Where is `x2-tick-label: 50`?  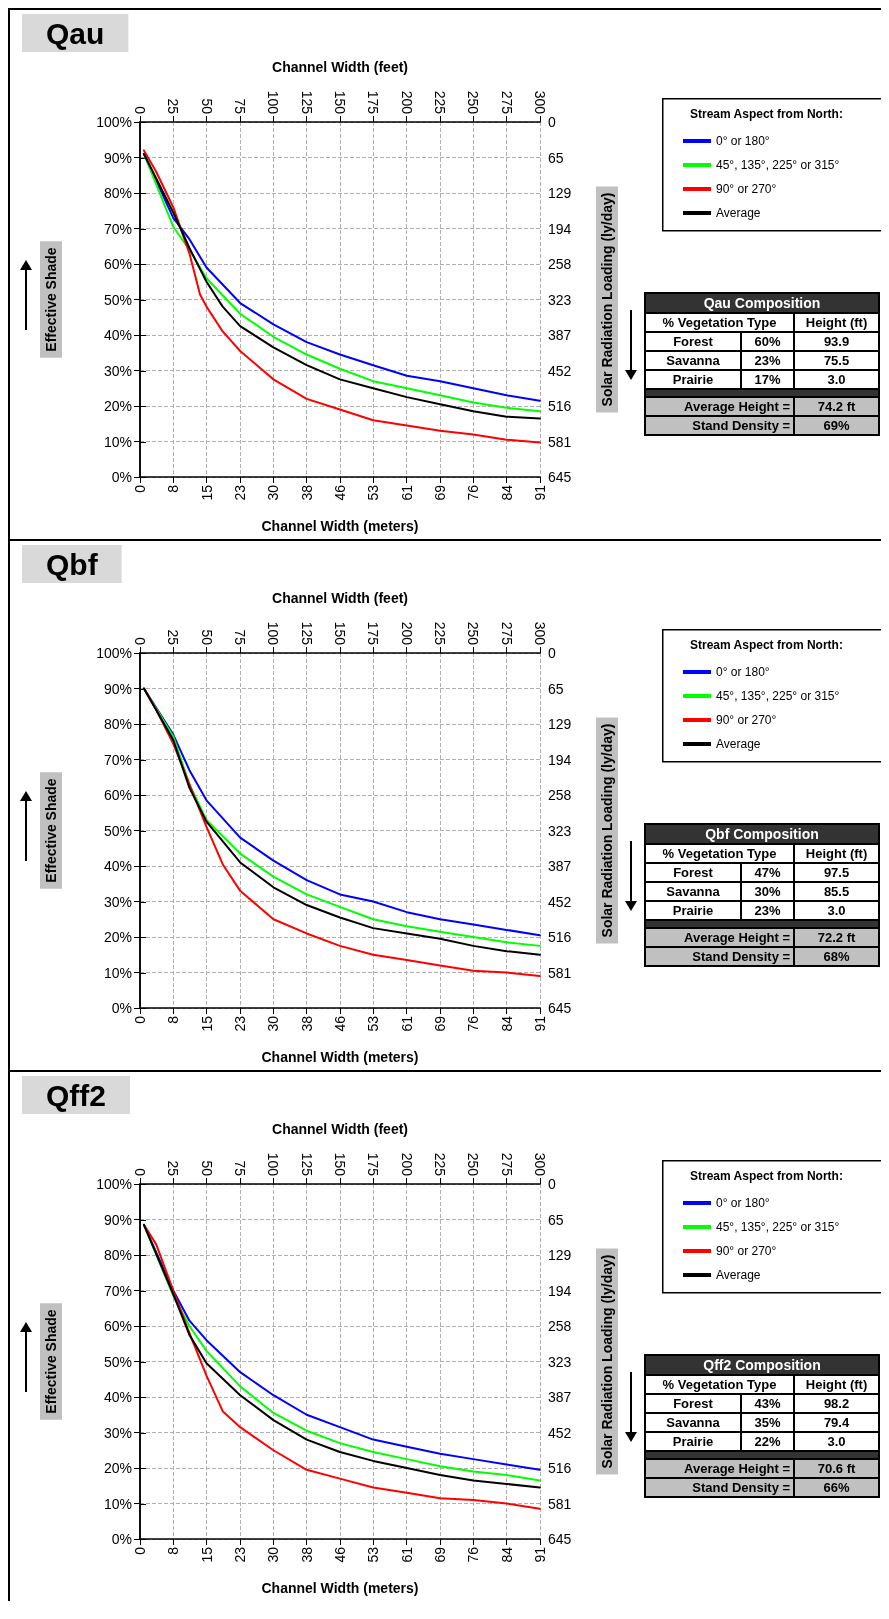 x2-tick-label: 50 is located at coordinates (206, 1168).